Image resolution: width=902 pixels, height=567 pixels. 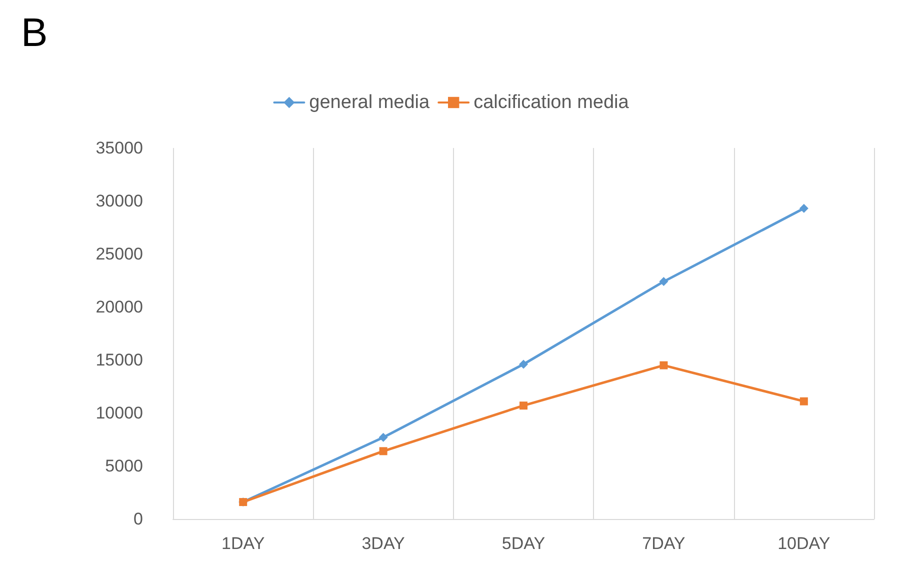 I want to click on y-tick-label: 35000, so click(x=119, y=148).